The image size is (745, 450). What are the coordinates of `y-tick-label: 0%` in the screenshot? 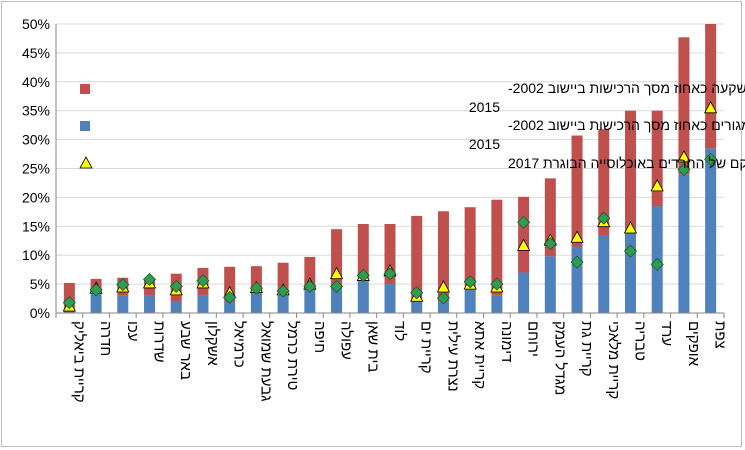 It's located at (40, 313).